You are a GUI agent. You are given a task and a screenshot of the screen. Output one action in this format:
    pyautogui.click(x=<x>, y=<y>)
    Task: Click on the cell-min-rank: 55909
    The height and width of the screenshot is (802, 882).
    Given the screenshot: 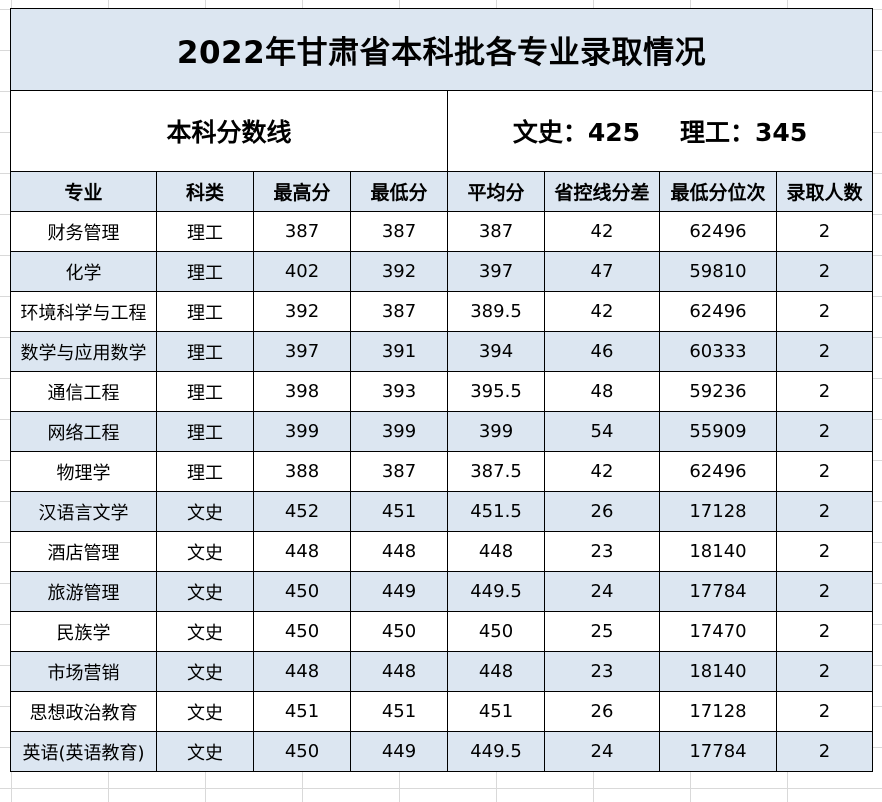 What is the action you would take?
    pyautogui.click(x=718, y=431)
    